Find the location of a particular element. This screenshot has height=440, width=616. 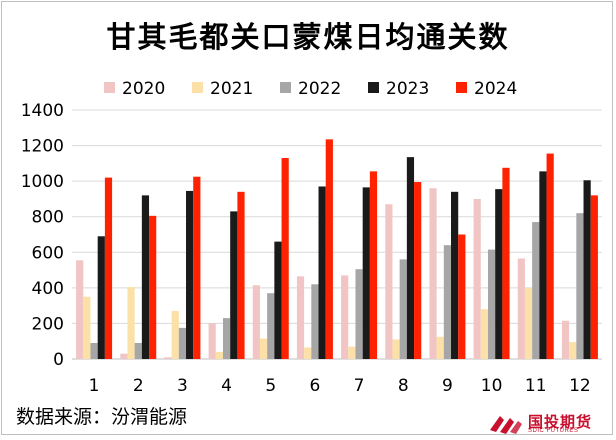

x-tick-label-7: 7 is located at coordinates (359, 386).